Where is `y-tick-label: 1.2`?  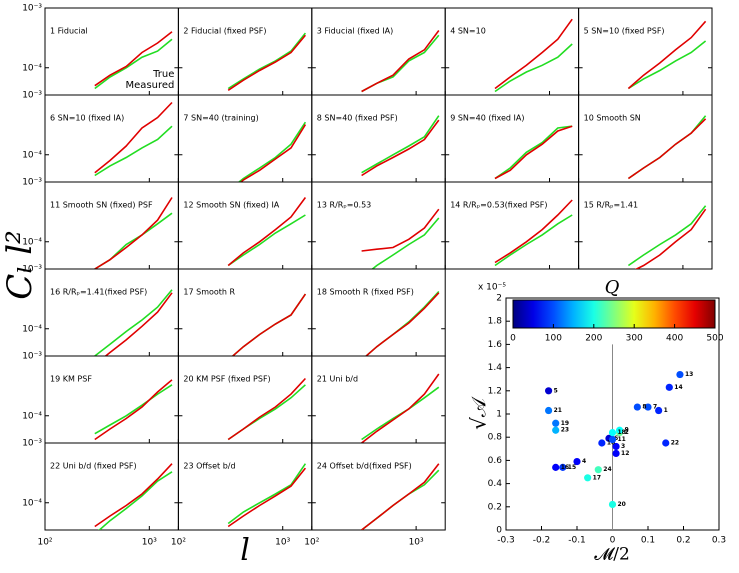 y-tick-label: 1.2 is located at coordinates (495, 391).